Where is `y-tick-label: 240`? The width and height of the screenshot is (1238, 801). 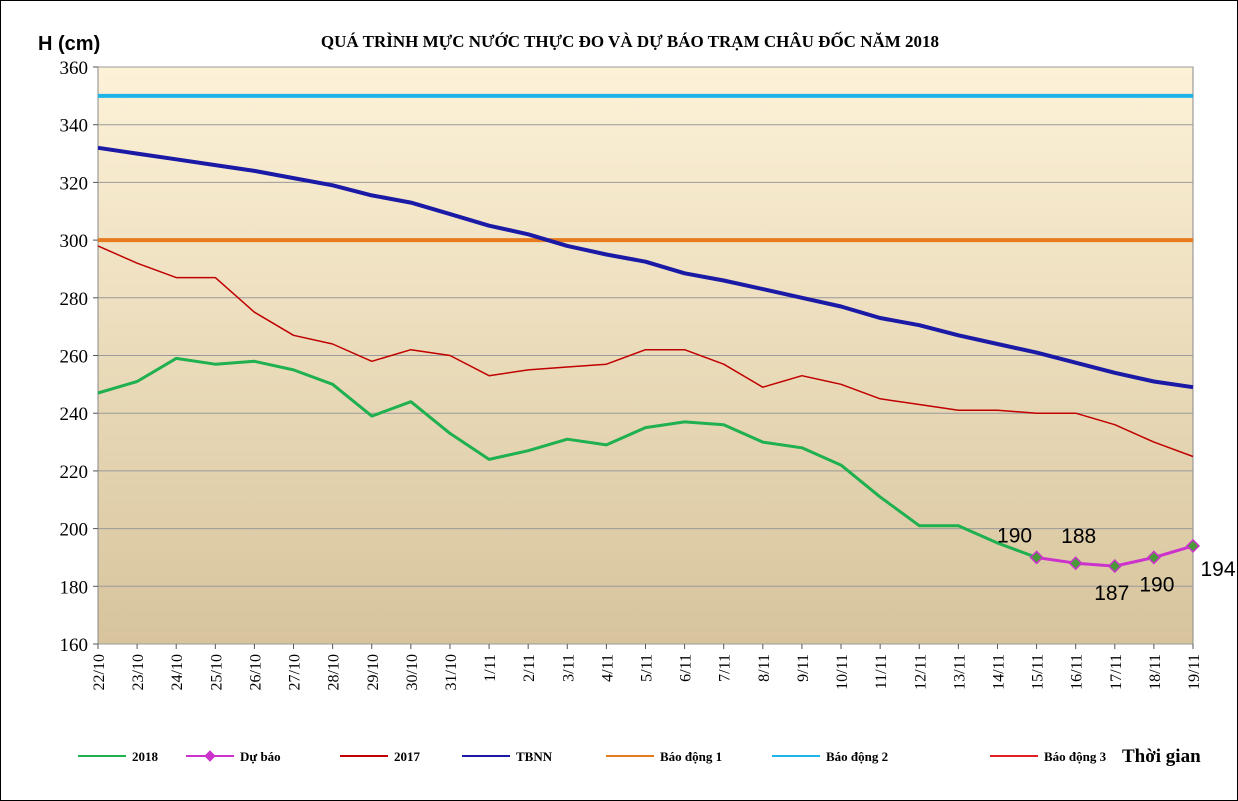 y-tick-label: 240 is located at coordinates (74, 414).